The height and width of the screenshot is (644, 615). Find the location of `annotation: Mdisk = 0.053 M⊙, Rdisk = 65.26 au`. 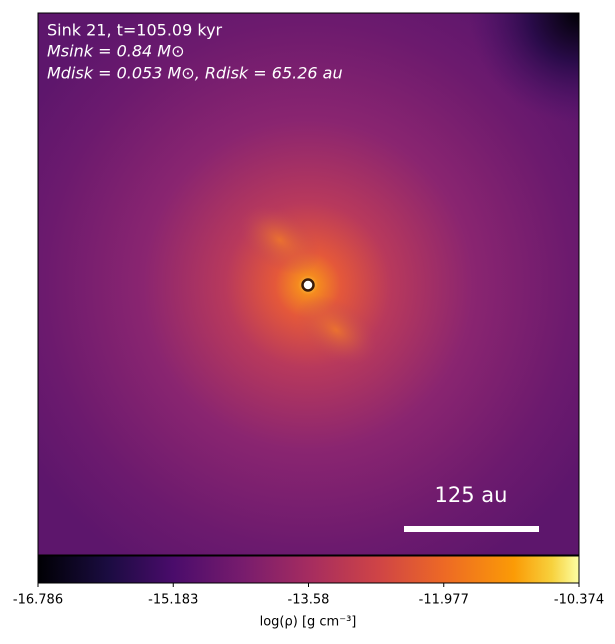

annotation: Mdisk = 0.053 M⊙, Rdisk = 65.26 au is located at coordinates (195, 73).